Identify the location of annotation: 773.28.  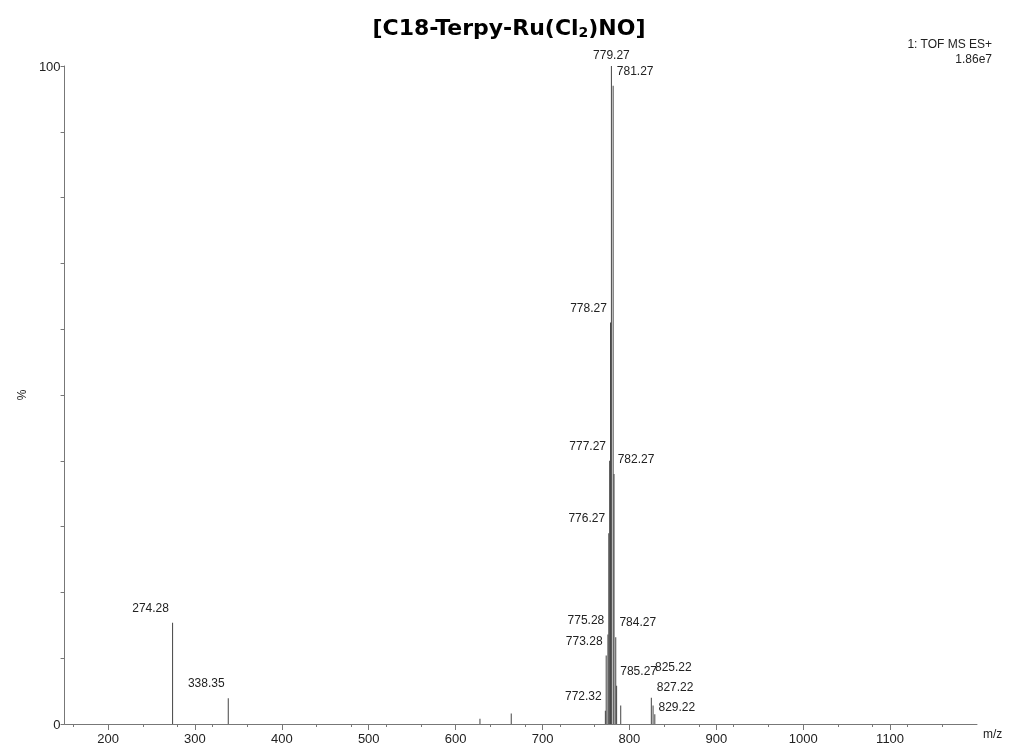
(584, 640).